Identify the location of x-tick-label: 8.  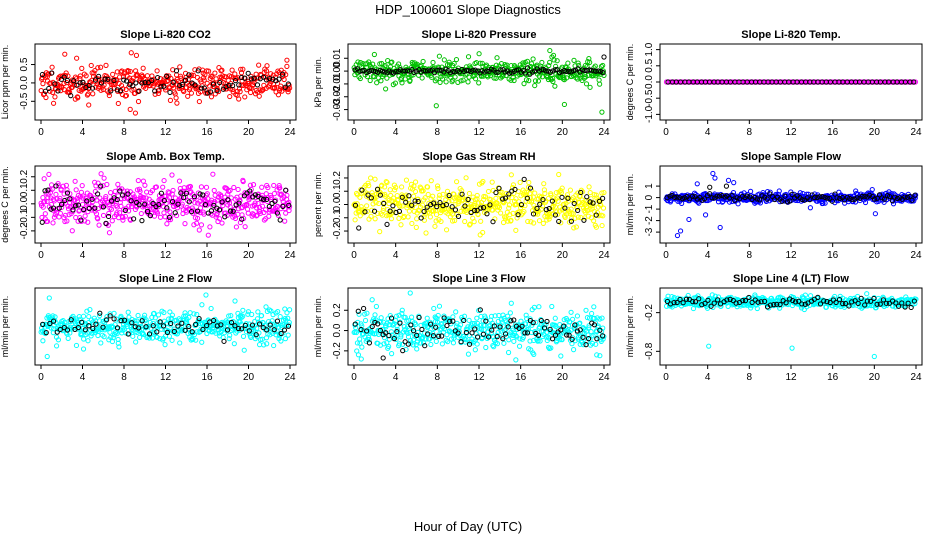
(750, 255).